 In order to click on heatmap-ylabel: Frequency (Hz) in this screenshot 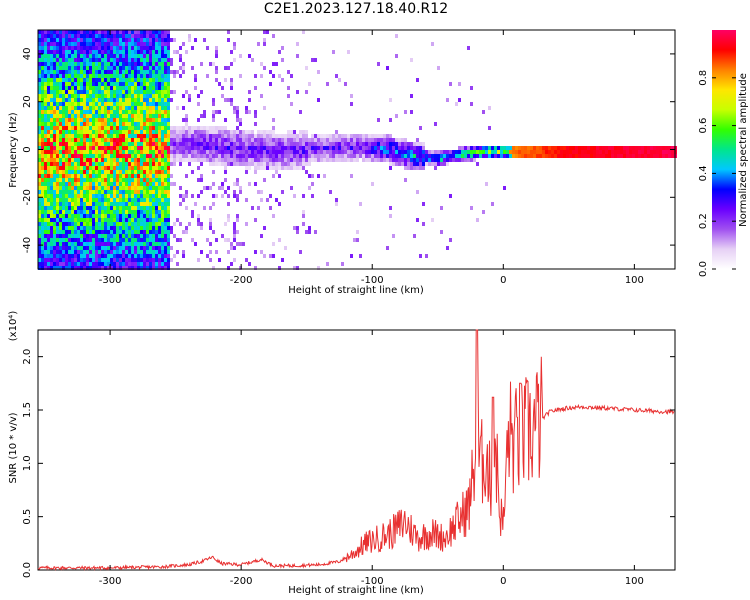, I will do `click(13, 150)`.